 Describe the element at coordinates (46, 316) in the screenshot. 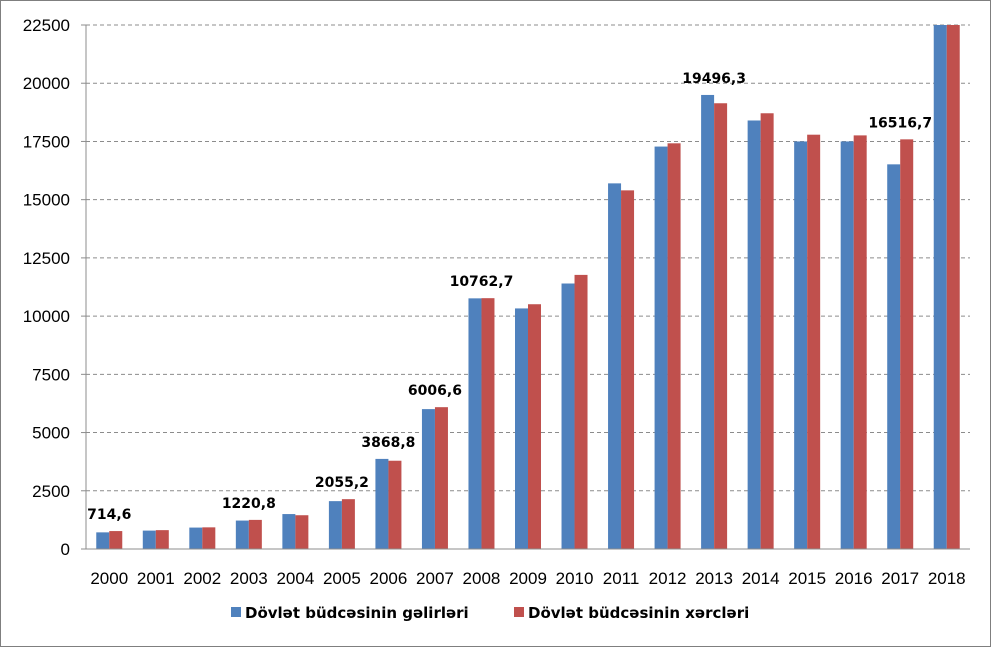

I see `y-tick-label: 10000` at that location.